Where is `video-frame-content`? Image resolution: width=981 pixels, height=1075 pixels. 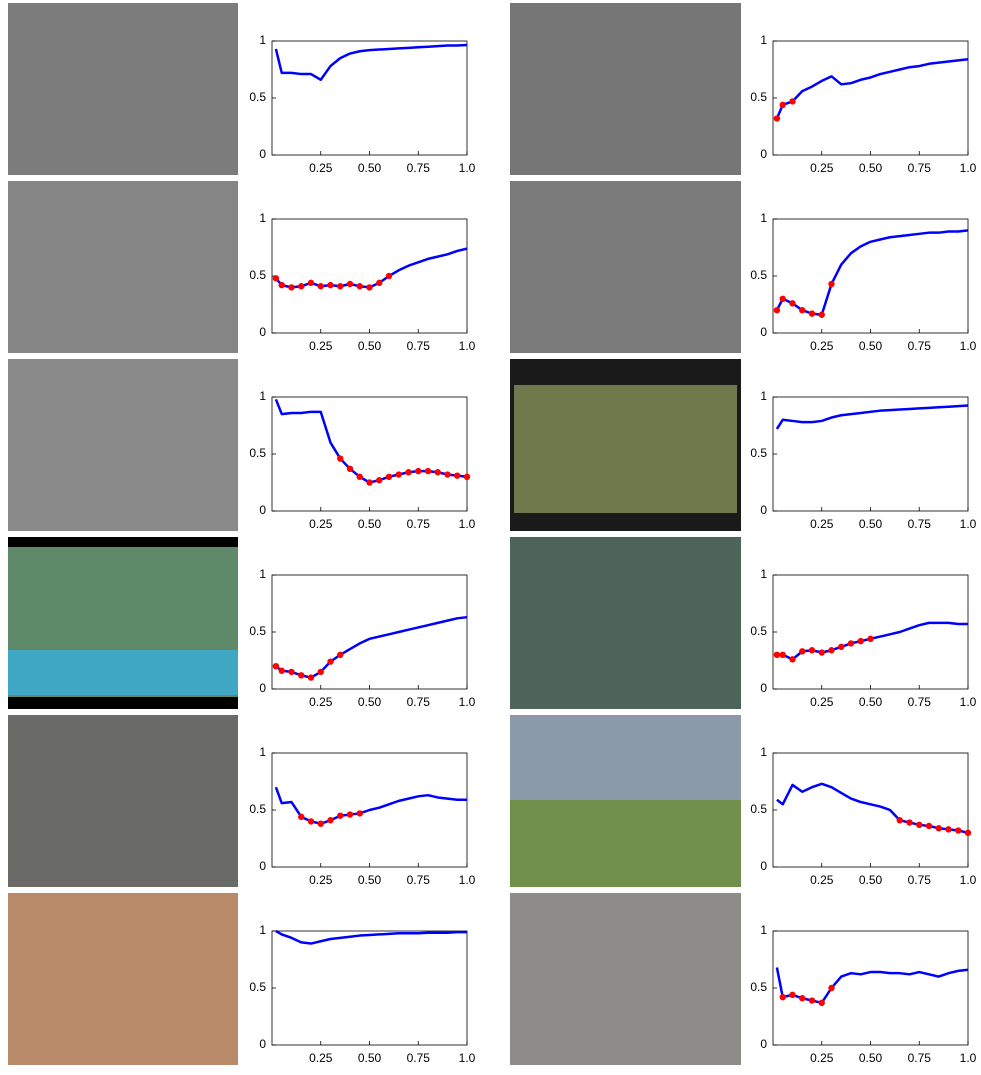
video-frame-content is located at coordinates (625, 449).